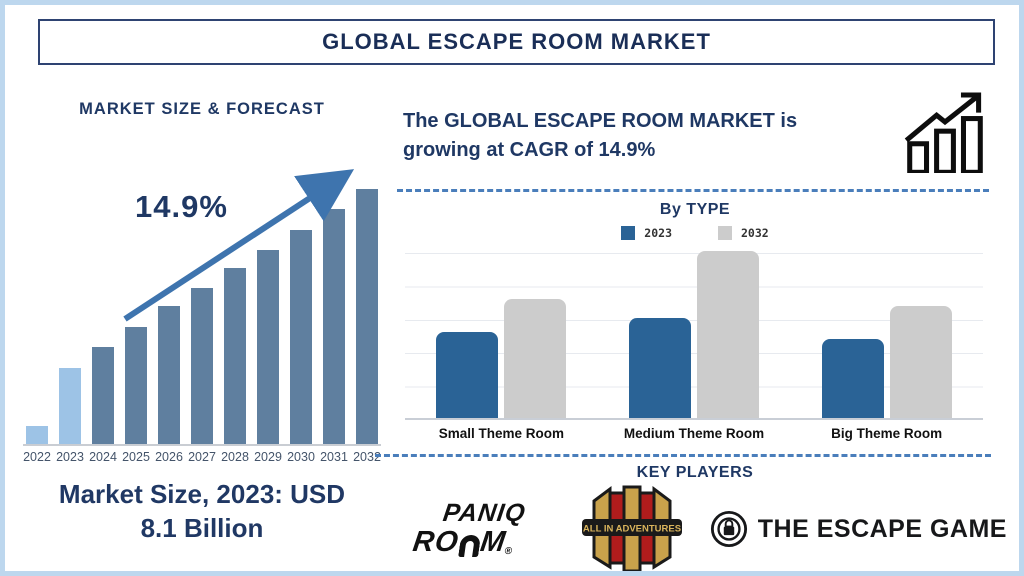 This screenshot has height=576, width=1024. Describe the element at coordinates (136, 457) in the screenshot. I see `year-label-2025: 2025` at that location.